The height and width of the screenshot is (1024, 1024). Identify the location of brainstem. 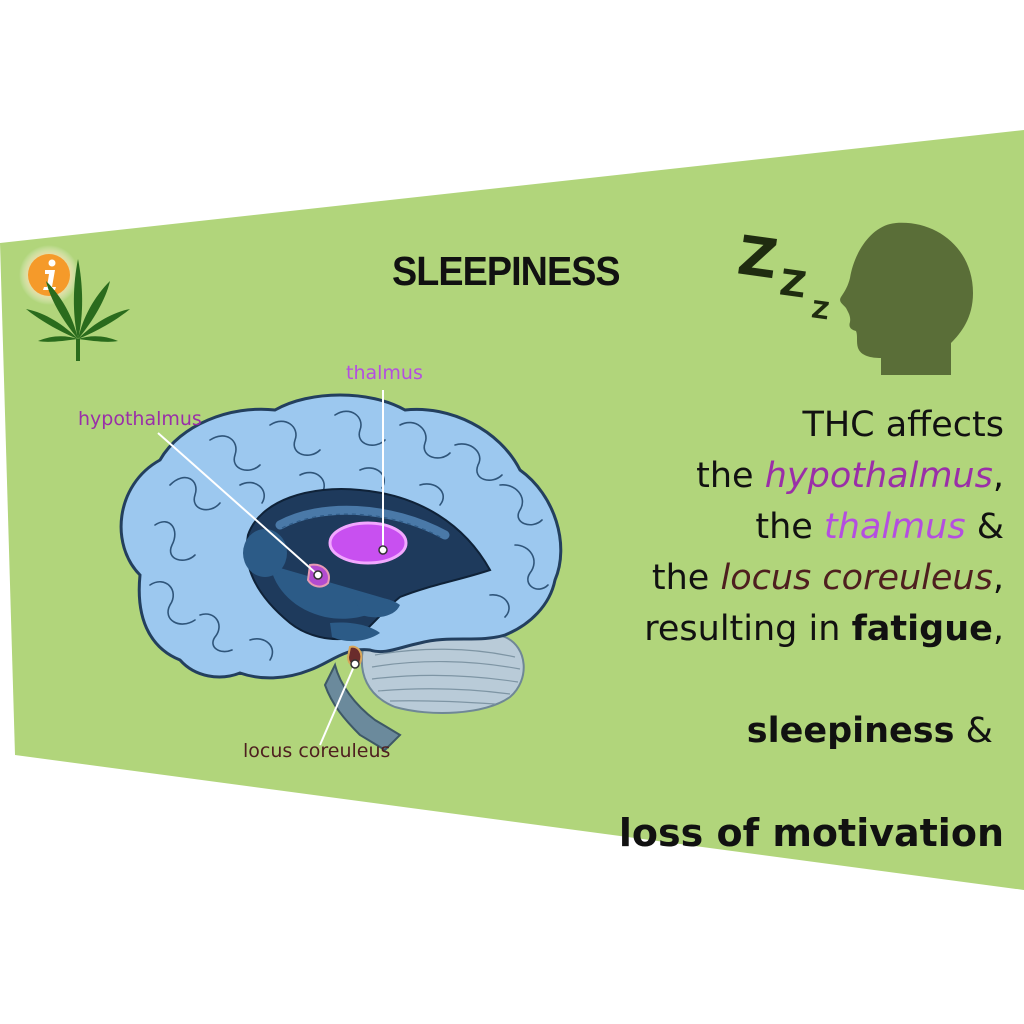
(362, 707).